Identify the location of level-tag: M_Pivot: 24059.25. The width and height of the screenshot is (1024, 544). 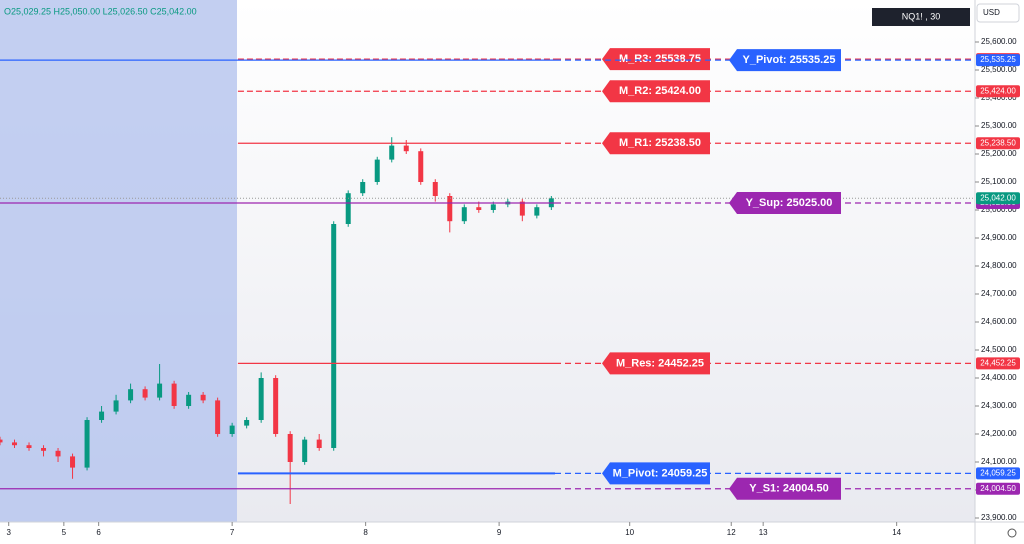
(660, 473).